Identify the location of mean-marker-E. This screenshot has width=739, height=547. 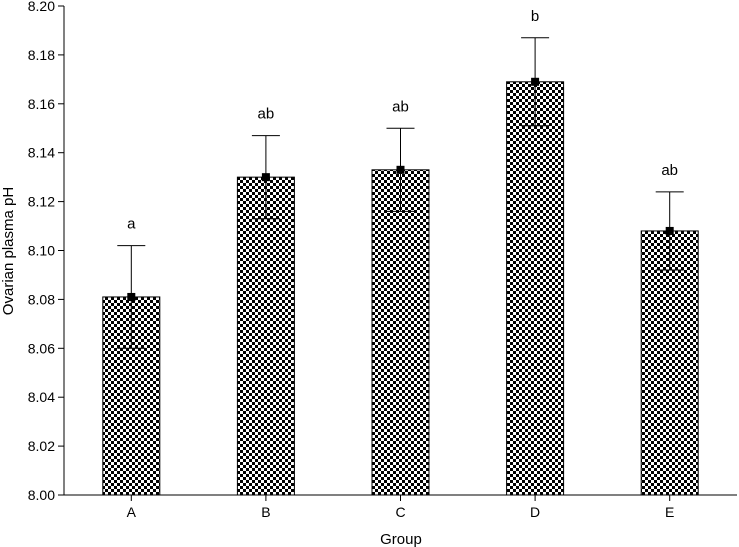
(669, 230).